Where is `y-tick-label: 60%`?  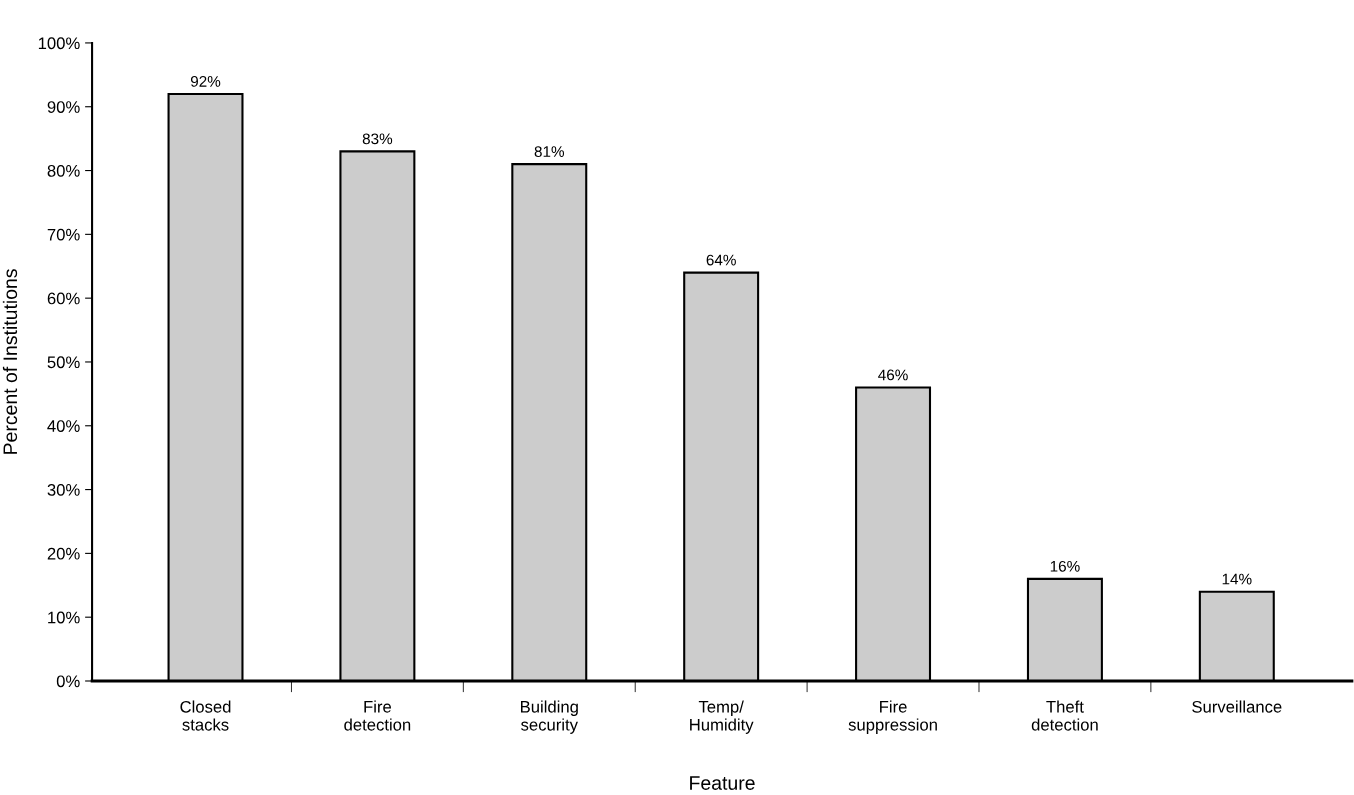
y-tick-label: 60% is located at coordinates (63, 298).